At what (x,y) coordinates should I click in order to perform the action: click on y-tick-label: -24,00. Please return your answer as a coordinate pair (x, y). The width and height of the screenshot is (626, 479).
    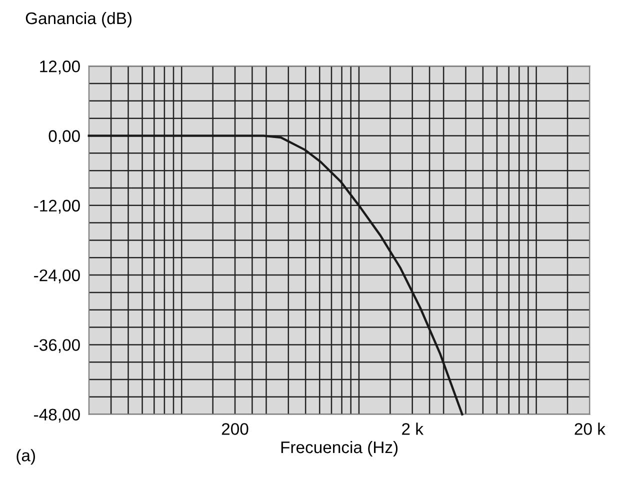
    Looking at the image, I should click on (57, 276).